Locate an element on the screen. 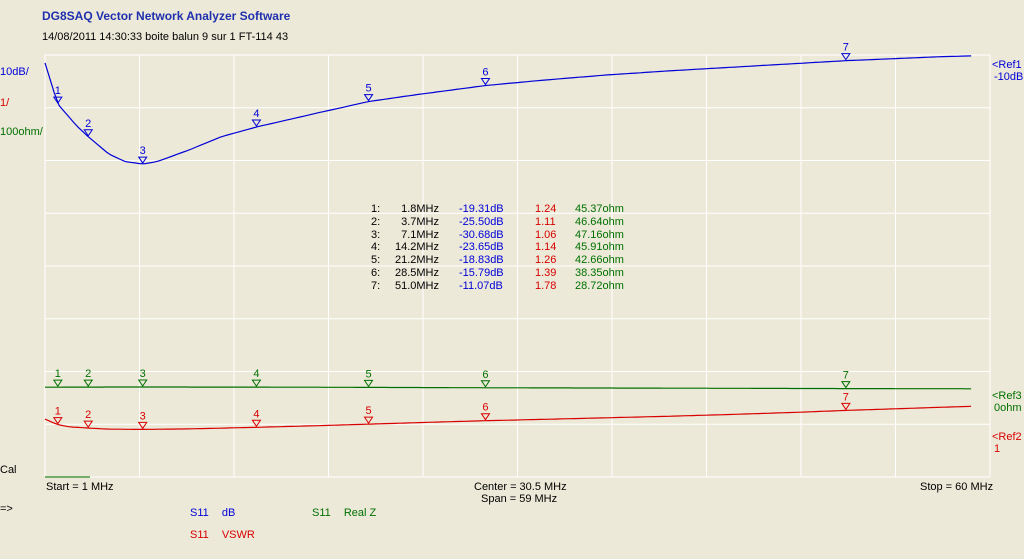 The image size is (1024, 559). legend-s11-db: S11 dB is located at coordinates (212, 513).